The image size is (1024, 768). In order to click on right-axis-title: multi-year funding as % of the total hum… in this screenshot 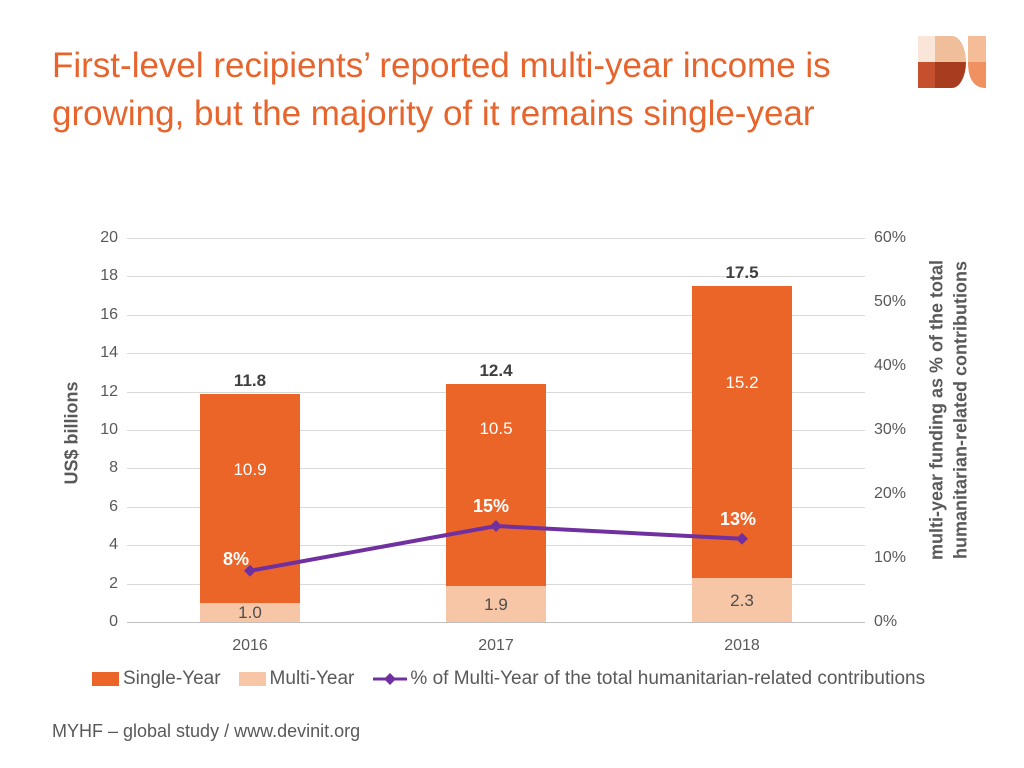, I will do `click(949, 410)`.